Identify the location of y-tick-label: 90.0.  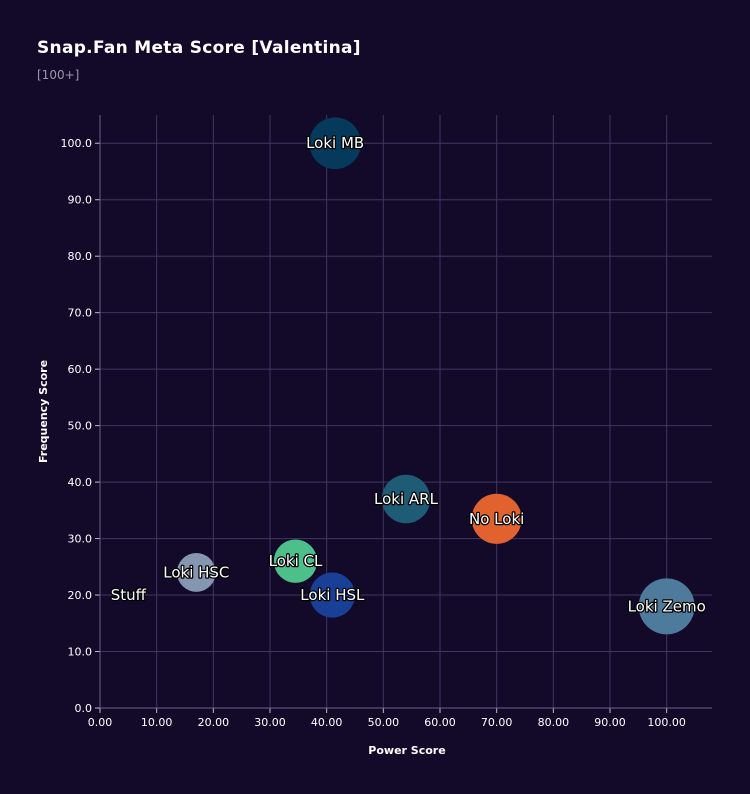
(80, 200).